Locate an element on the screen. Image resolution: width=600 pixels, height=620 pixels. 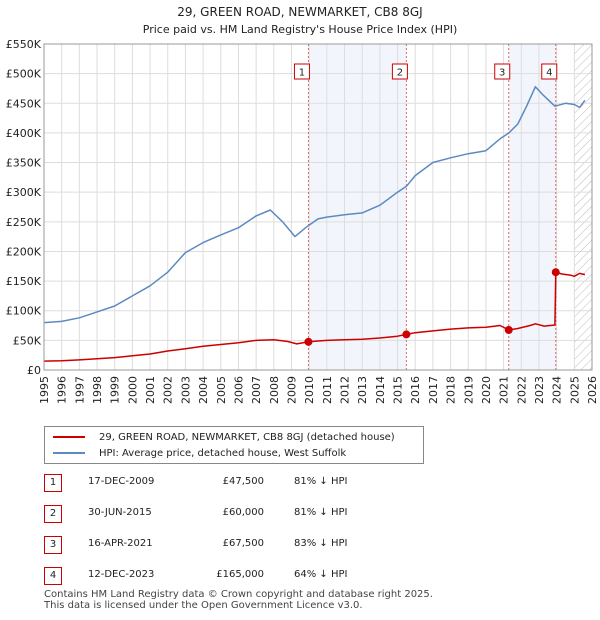
y-tick-label: £350K is located at coordinates (24, 163).